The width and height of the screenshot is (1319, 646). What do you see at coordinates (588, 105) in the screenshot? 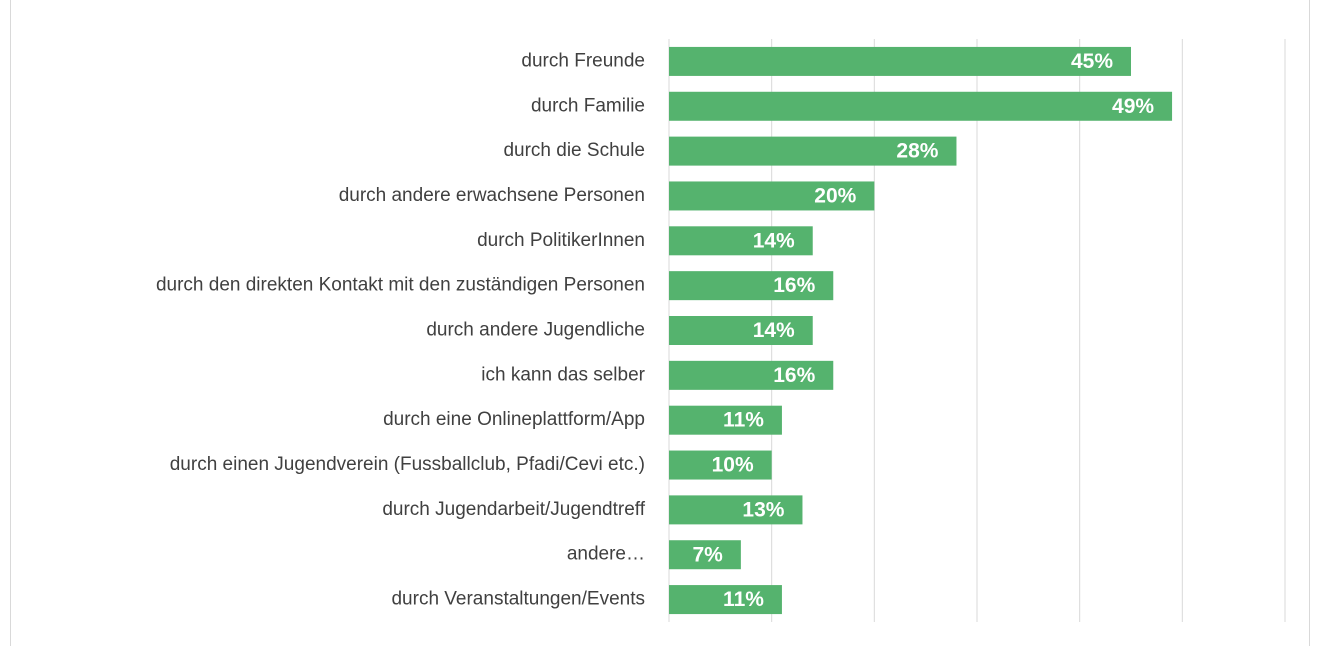
I see `y-tick-label: durch Familie` at bounding box center [588, 105].